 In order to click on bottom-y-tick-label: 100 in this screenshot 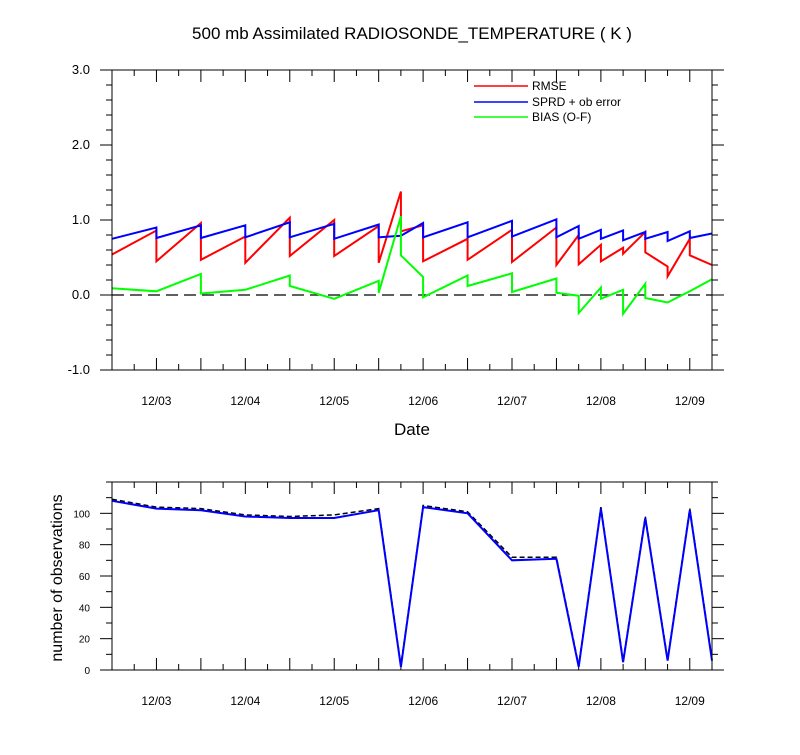, I will do `click(81, 514)`.